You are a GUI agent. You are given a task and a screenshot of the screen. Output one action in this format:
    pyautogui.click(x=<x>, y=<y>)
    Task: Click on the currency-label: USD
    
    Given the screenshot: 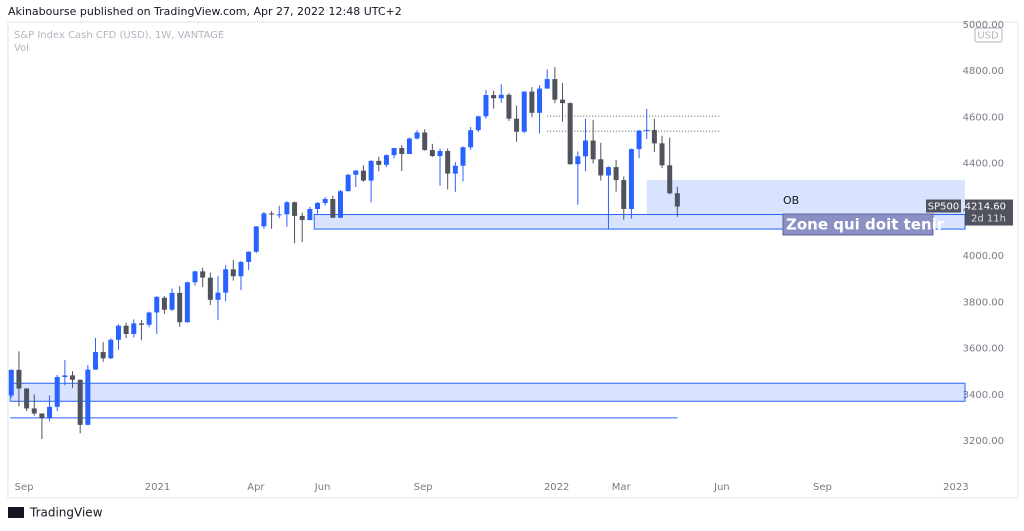 What is the action you would take?
    pyautogui.click(x=988, y=36)
    